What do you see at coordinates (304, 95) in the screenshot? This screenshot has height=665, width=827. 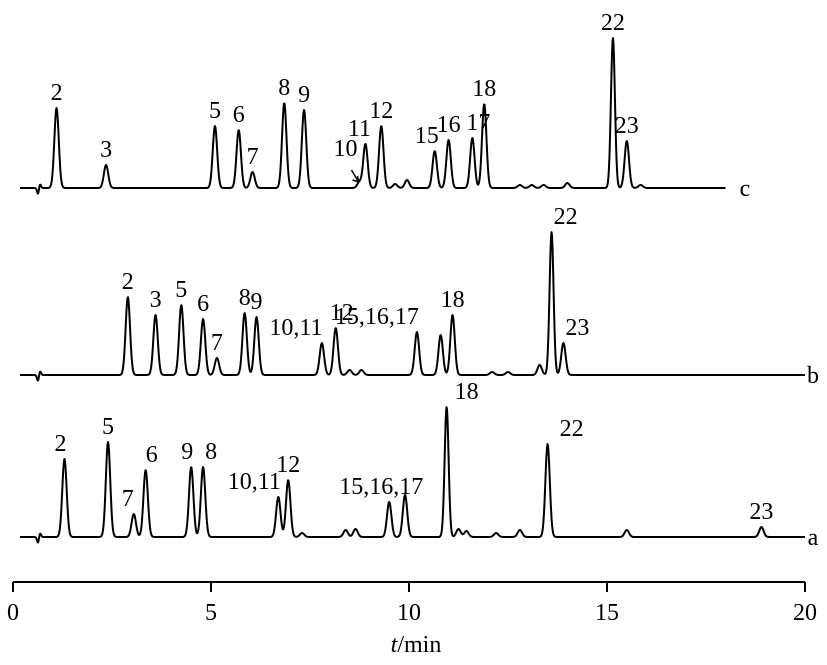 I see `peak-label-c-6: 9` at bounding box center [304, 95].